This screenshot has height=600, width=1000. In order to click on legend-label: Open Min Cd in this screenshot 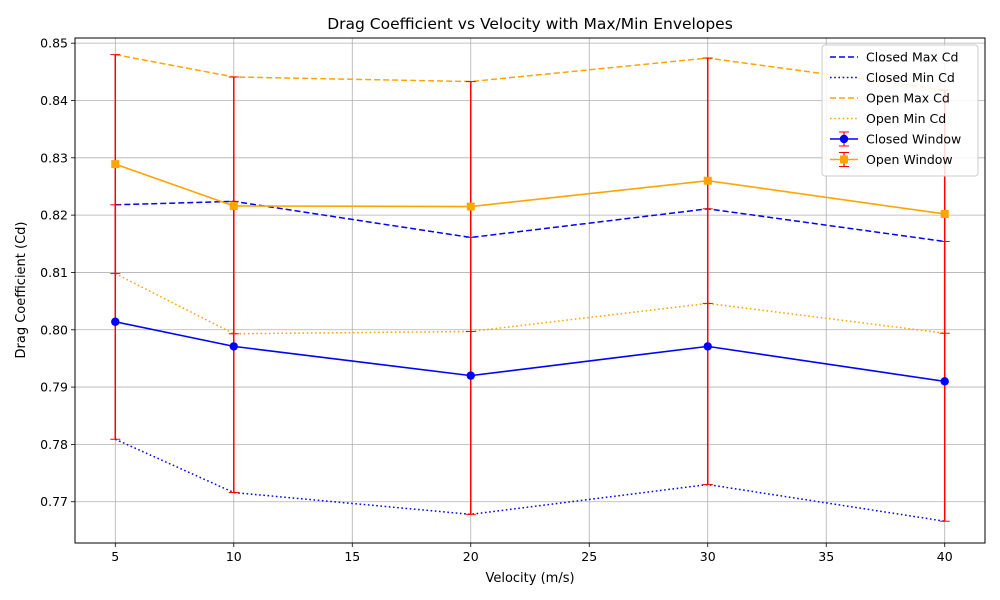, I will do `click(906, 118)`.